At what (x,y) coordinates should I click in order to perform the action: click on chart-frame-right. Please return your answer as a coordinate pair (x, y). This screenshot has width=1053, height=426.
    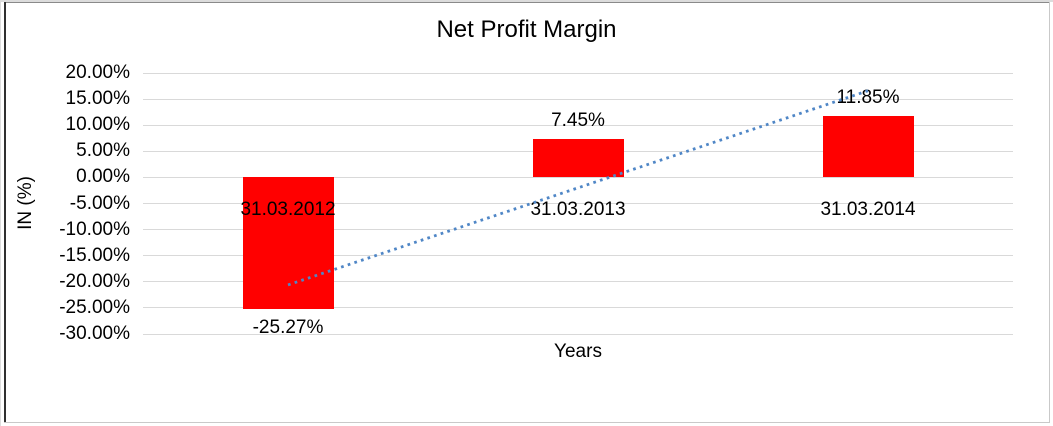
    Looking at the image, I should click on (1049, 212).